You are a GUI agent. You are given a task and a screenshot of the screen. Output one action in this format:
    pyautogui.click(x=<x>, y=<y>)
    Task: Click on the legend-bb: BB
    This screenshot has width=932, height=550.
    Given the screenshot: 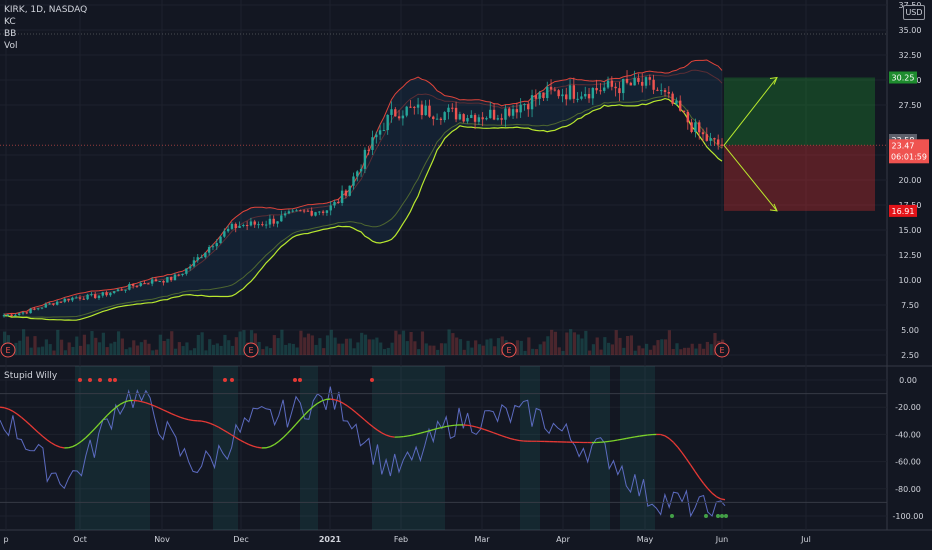 What is the action you would take?
    pyautogui.click(x=10, y=34)
    